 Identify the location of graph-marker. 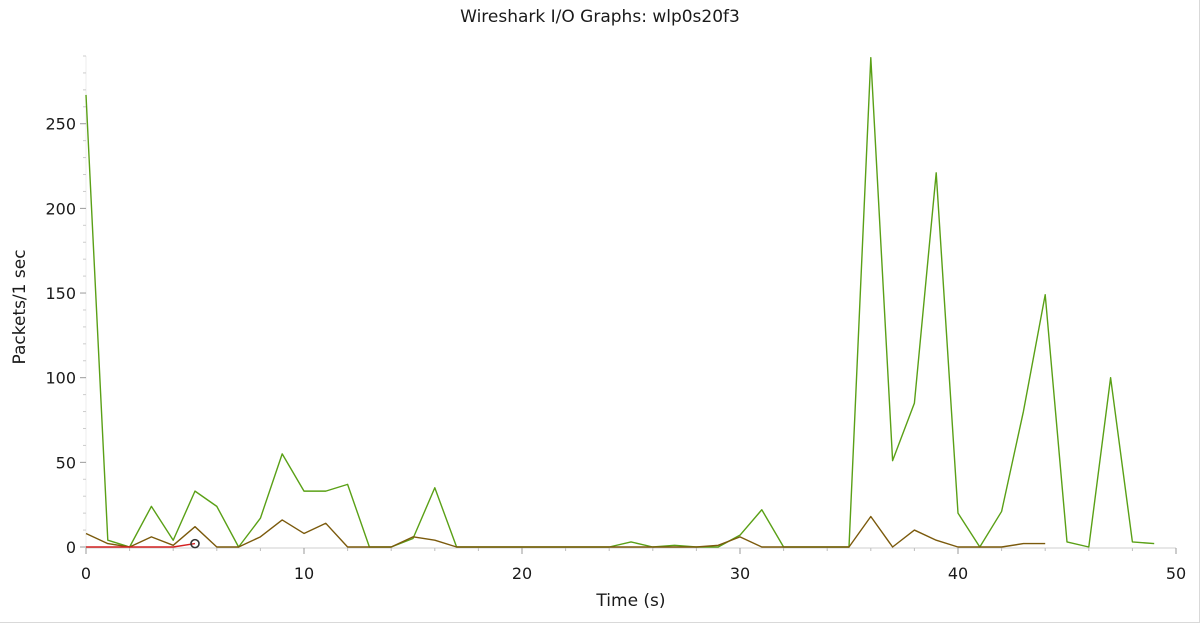
(195, 543).